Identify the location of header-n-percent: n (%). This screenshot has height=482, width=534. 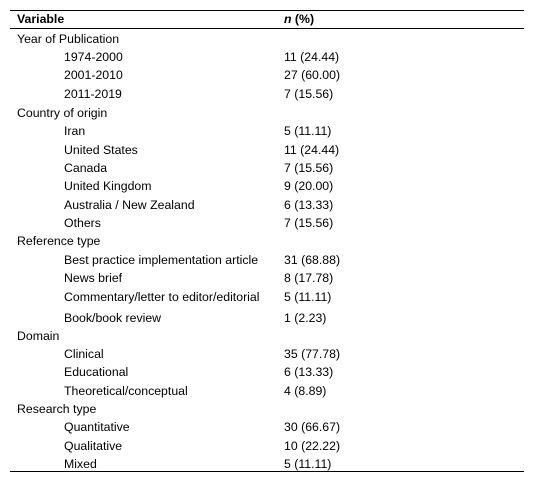
(299, 19).